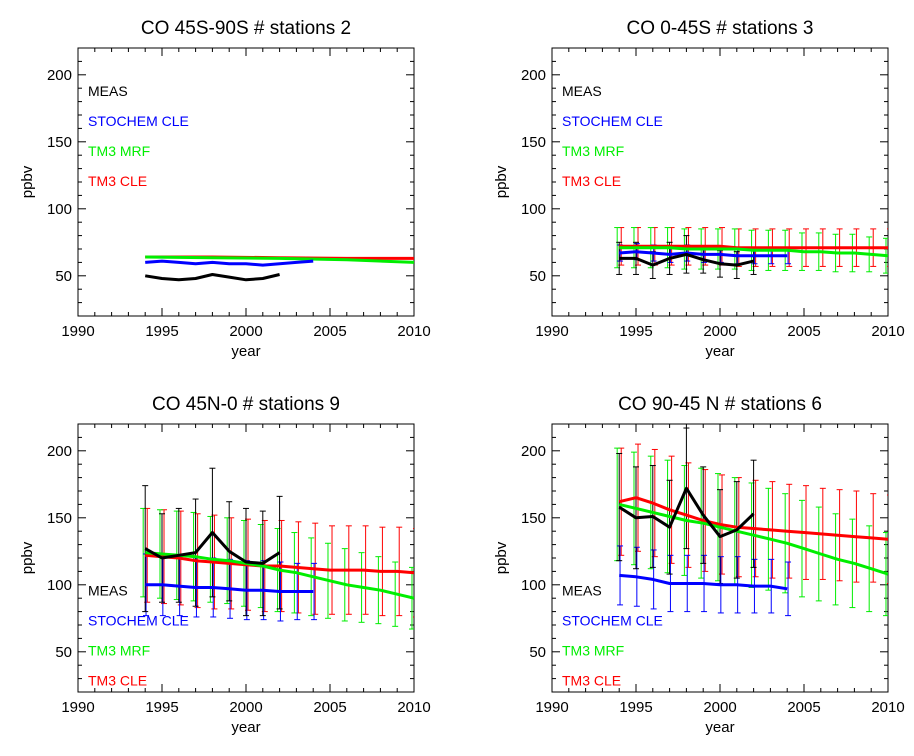 This screenshot has width=914, height=756. Describe the element at coordinates (246, 404) in the screenshot. I see `chart-title: CO 45N-0 # stations 9` at that location.